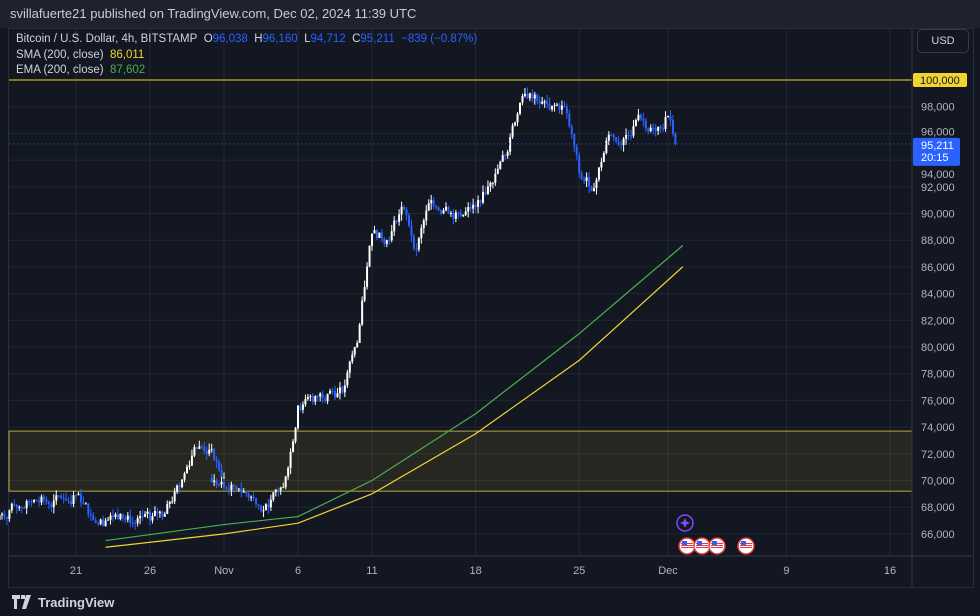  I want to click on currency-button: USD, so click(943, 41).